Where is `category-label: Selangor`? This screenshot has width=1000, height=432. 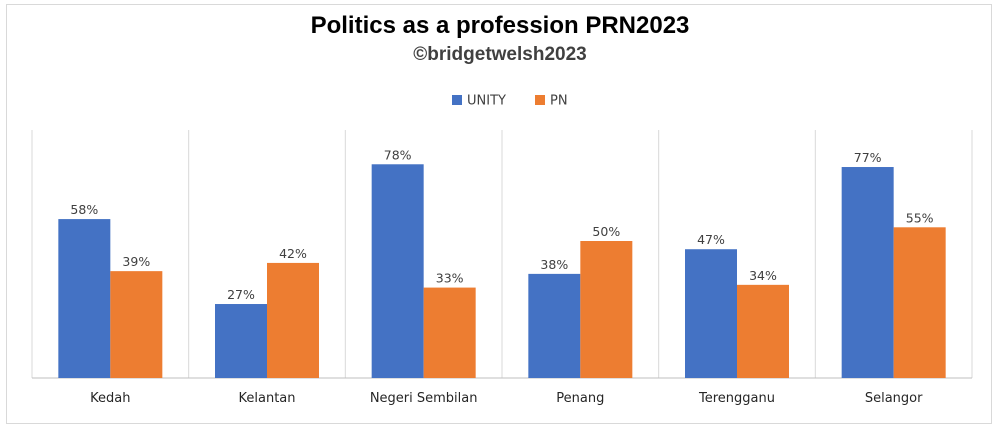 category-label: Selangor is located at coordinates (894, 398).